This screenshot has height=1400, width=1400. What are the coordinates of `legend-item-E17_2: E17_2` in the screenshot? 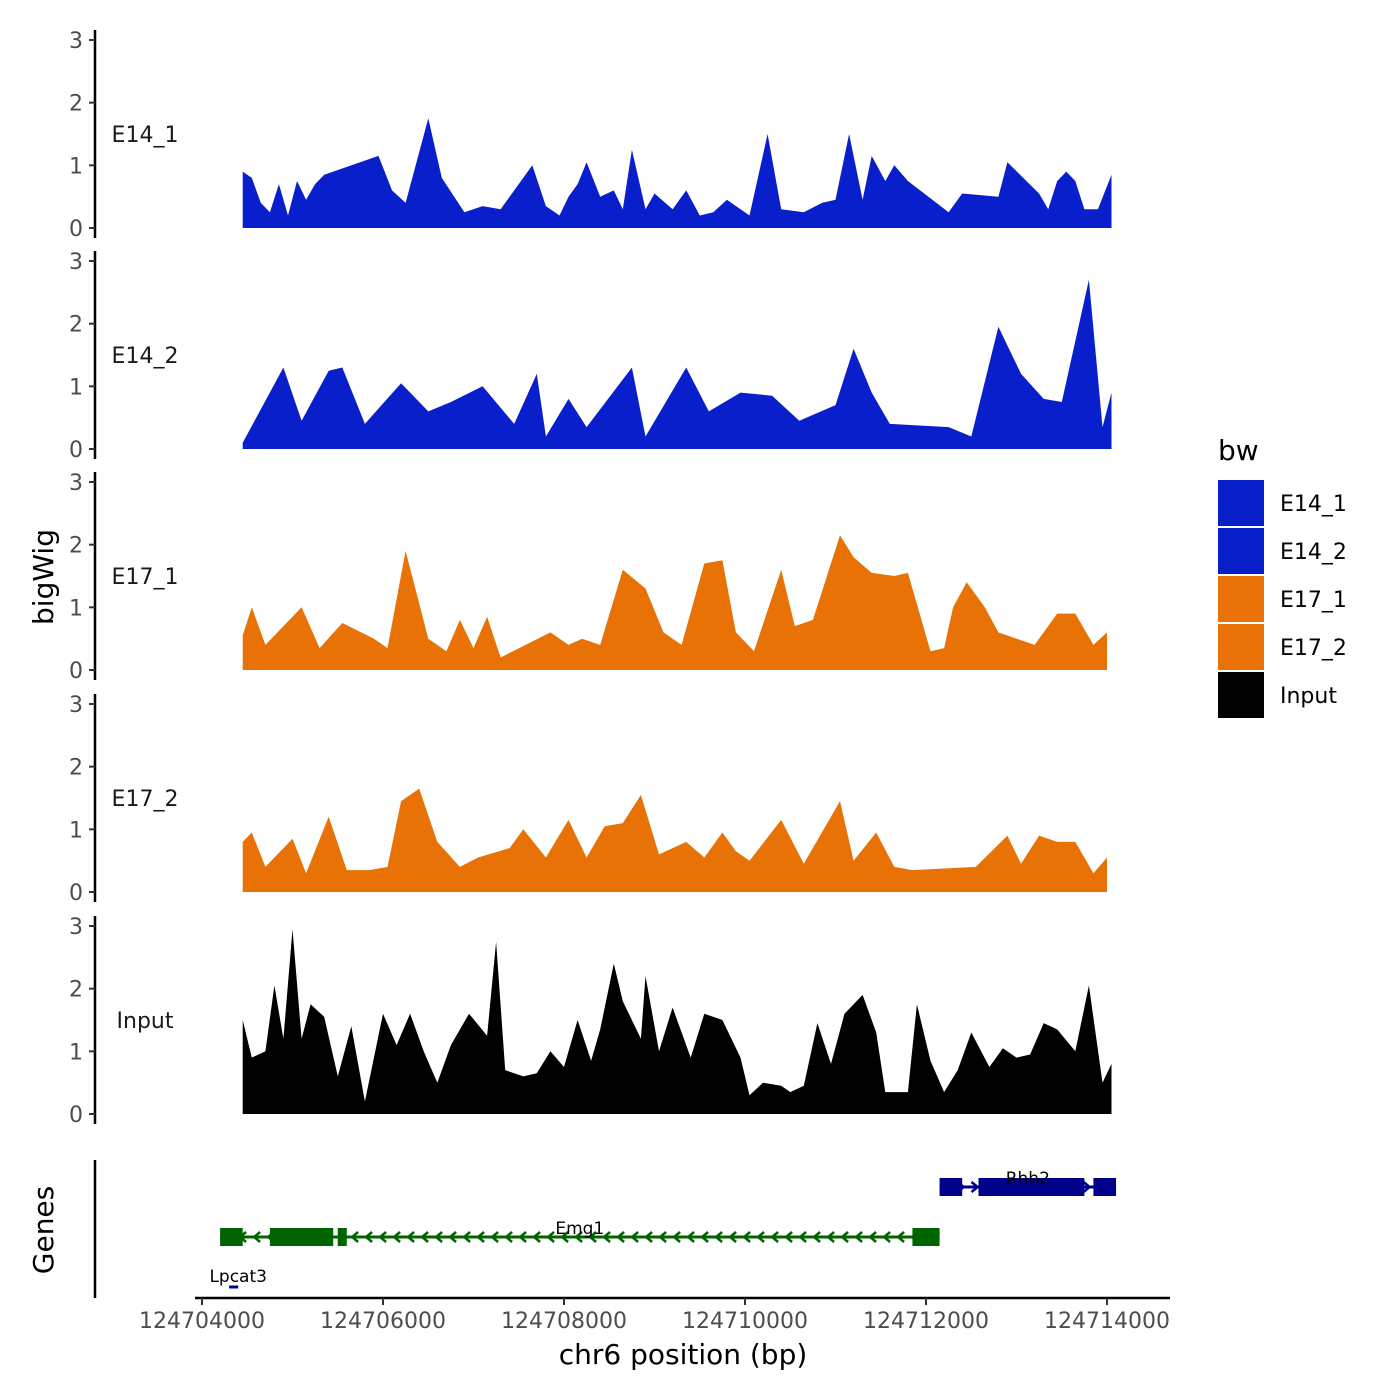 It's located at (1282, 647).